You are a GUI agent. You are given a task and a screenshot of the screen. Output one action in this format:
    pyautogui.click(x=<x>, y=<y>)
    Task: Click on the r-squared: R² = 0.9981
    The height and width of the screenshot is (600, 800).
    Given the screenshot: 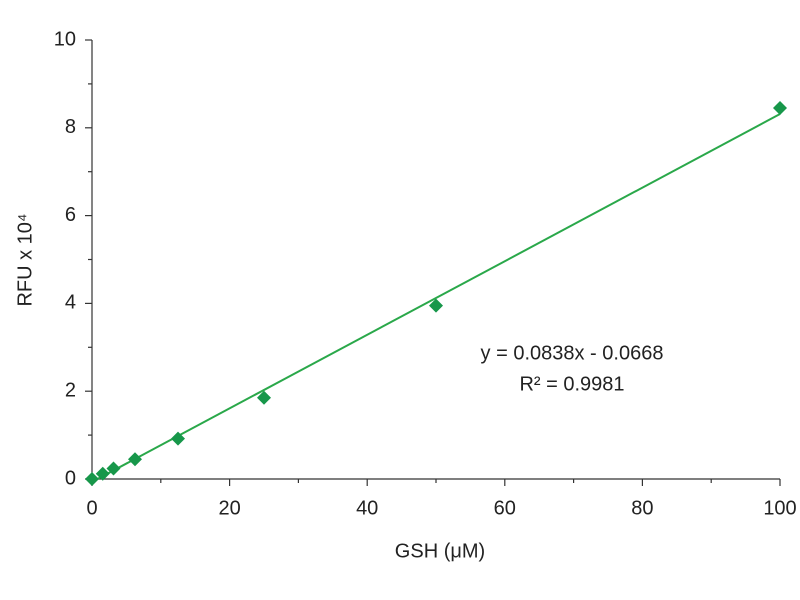 What is the action you would take?
    pyautogui.click(x=571, y=384)
    